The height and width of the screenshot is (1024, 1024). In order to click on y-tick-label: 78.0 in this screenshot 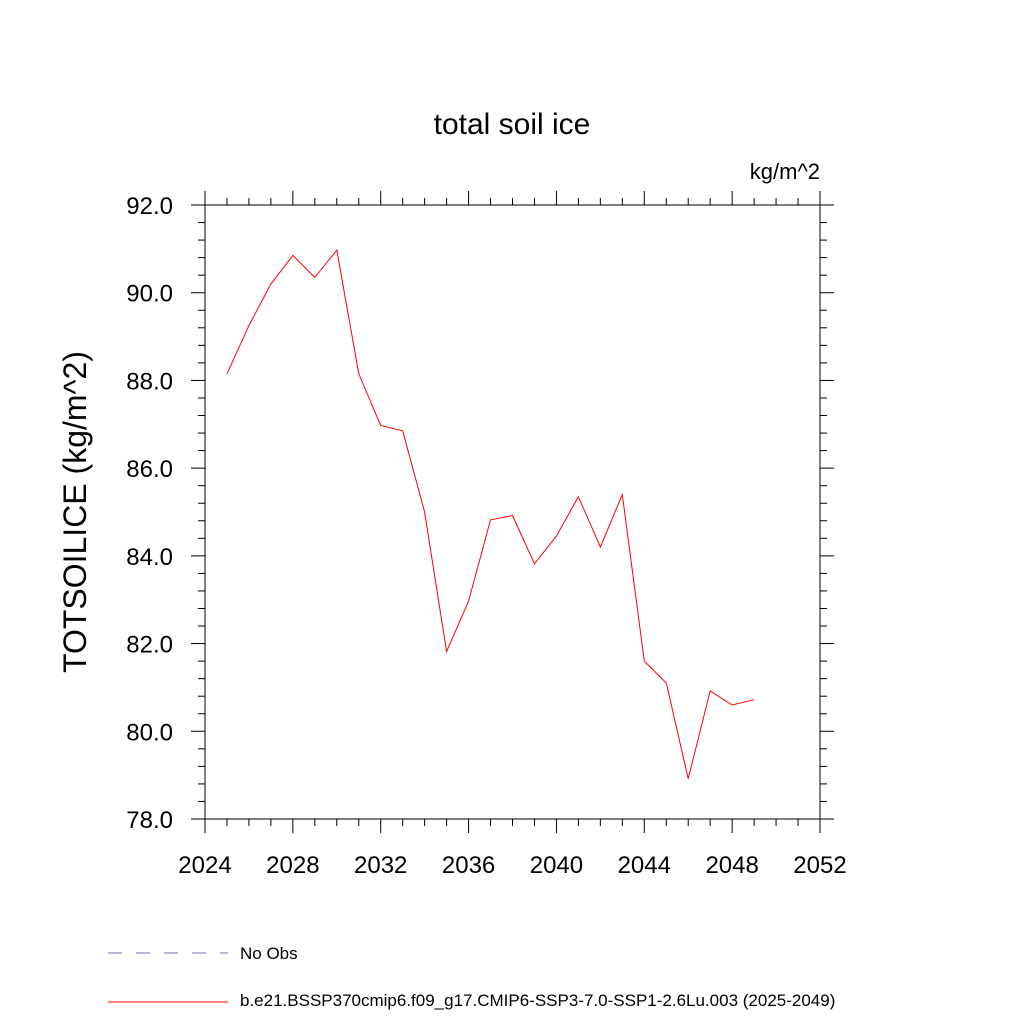, I will do `click(149, 820)`.